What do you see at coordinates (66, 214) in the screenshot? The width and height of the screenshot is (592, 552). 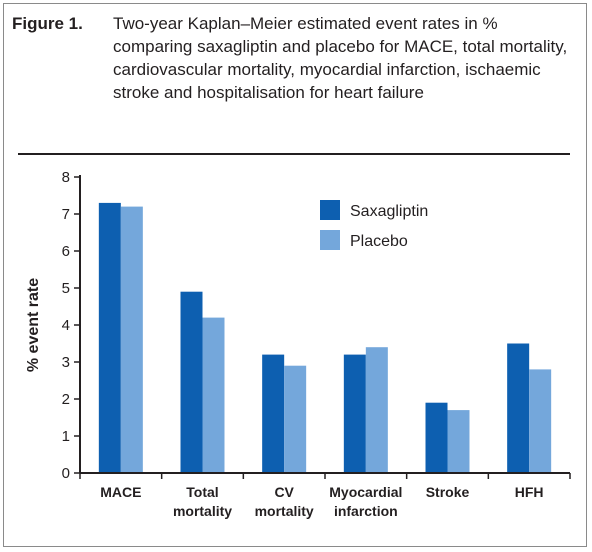 I see `y-tick-label-7: 7` at bounding box center [66, 214].